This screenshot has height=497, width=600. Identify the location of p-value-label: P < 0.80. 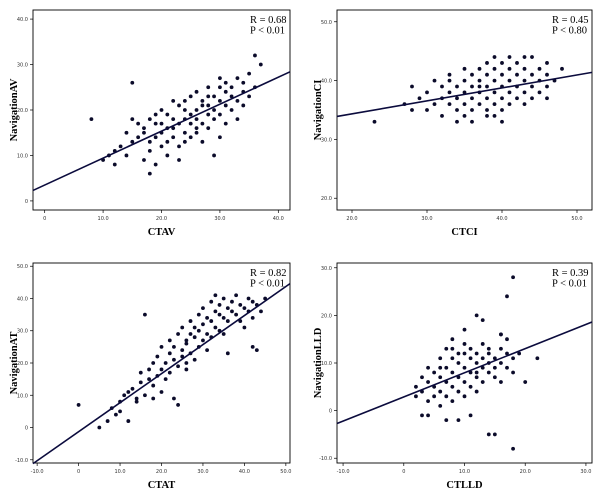
(569, 31).